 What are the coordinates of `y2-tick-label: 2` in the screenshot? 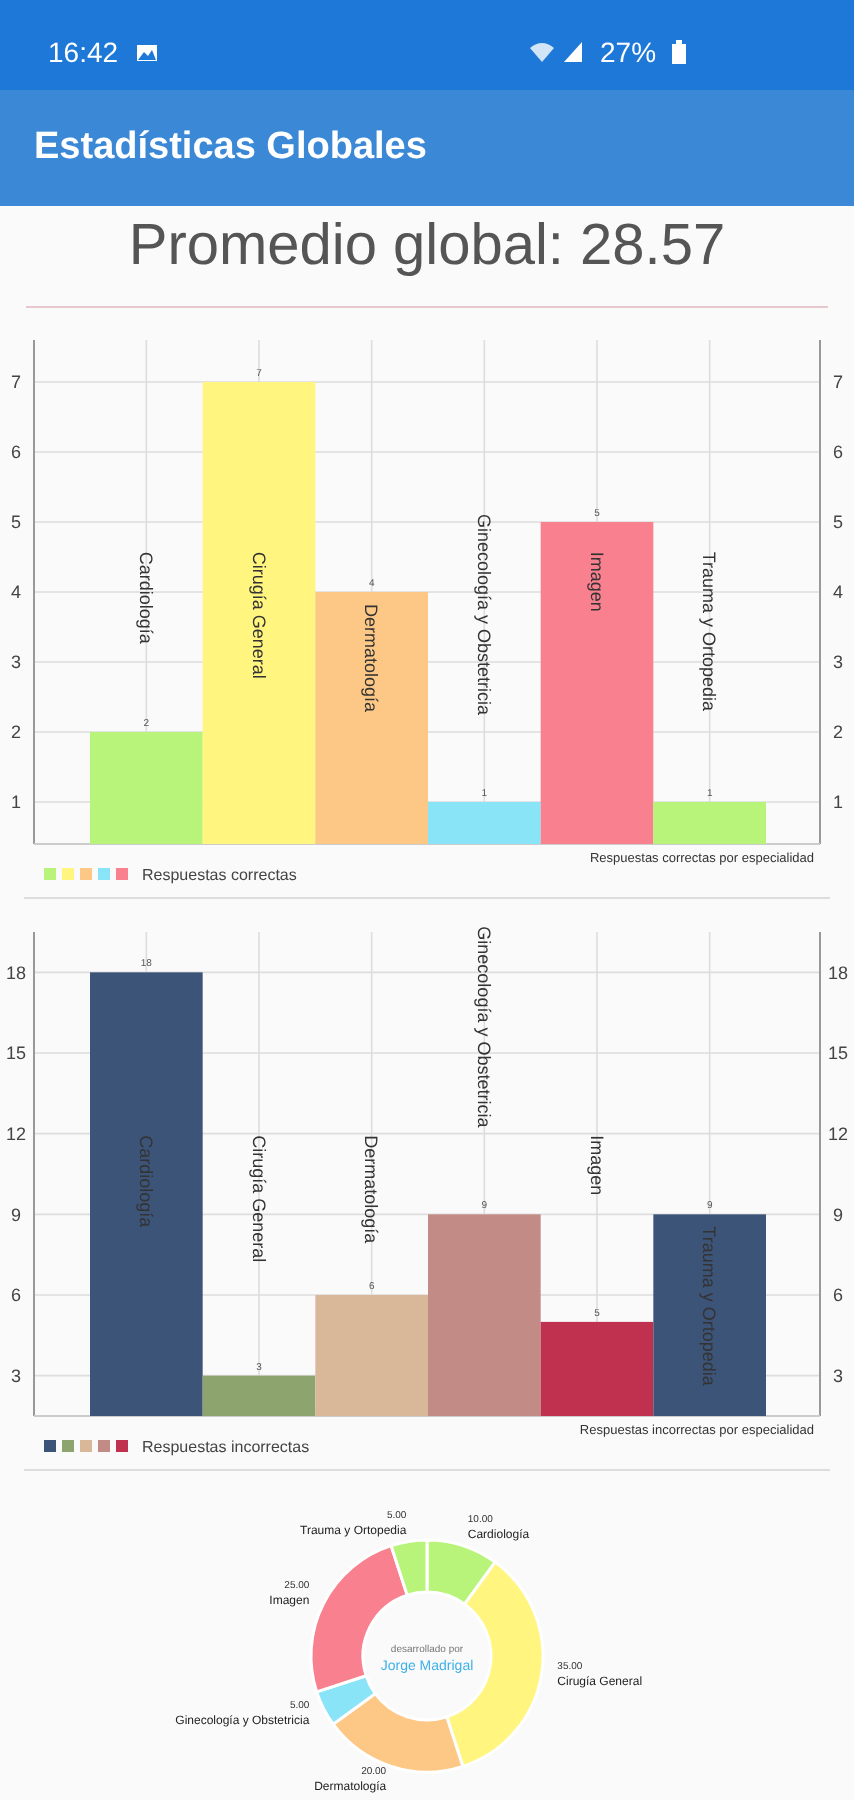 It's located at (838, 732).